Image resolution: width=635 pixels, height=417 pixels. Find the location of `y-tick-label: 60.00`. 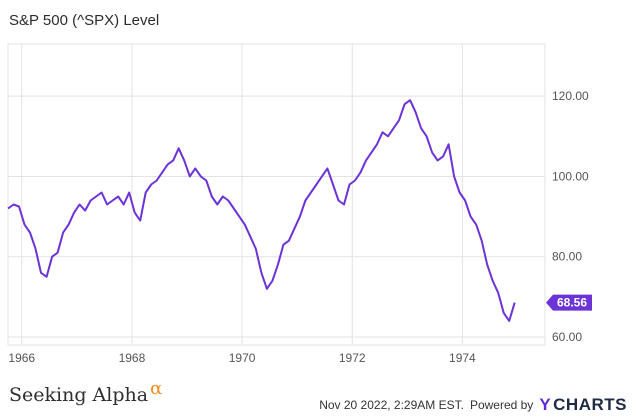

y-tick-label: 60.00 is located at coordinates (567, 337).